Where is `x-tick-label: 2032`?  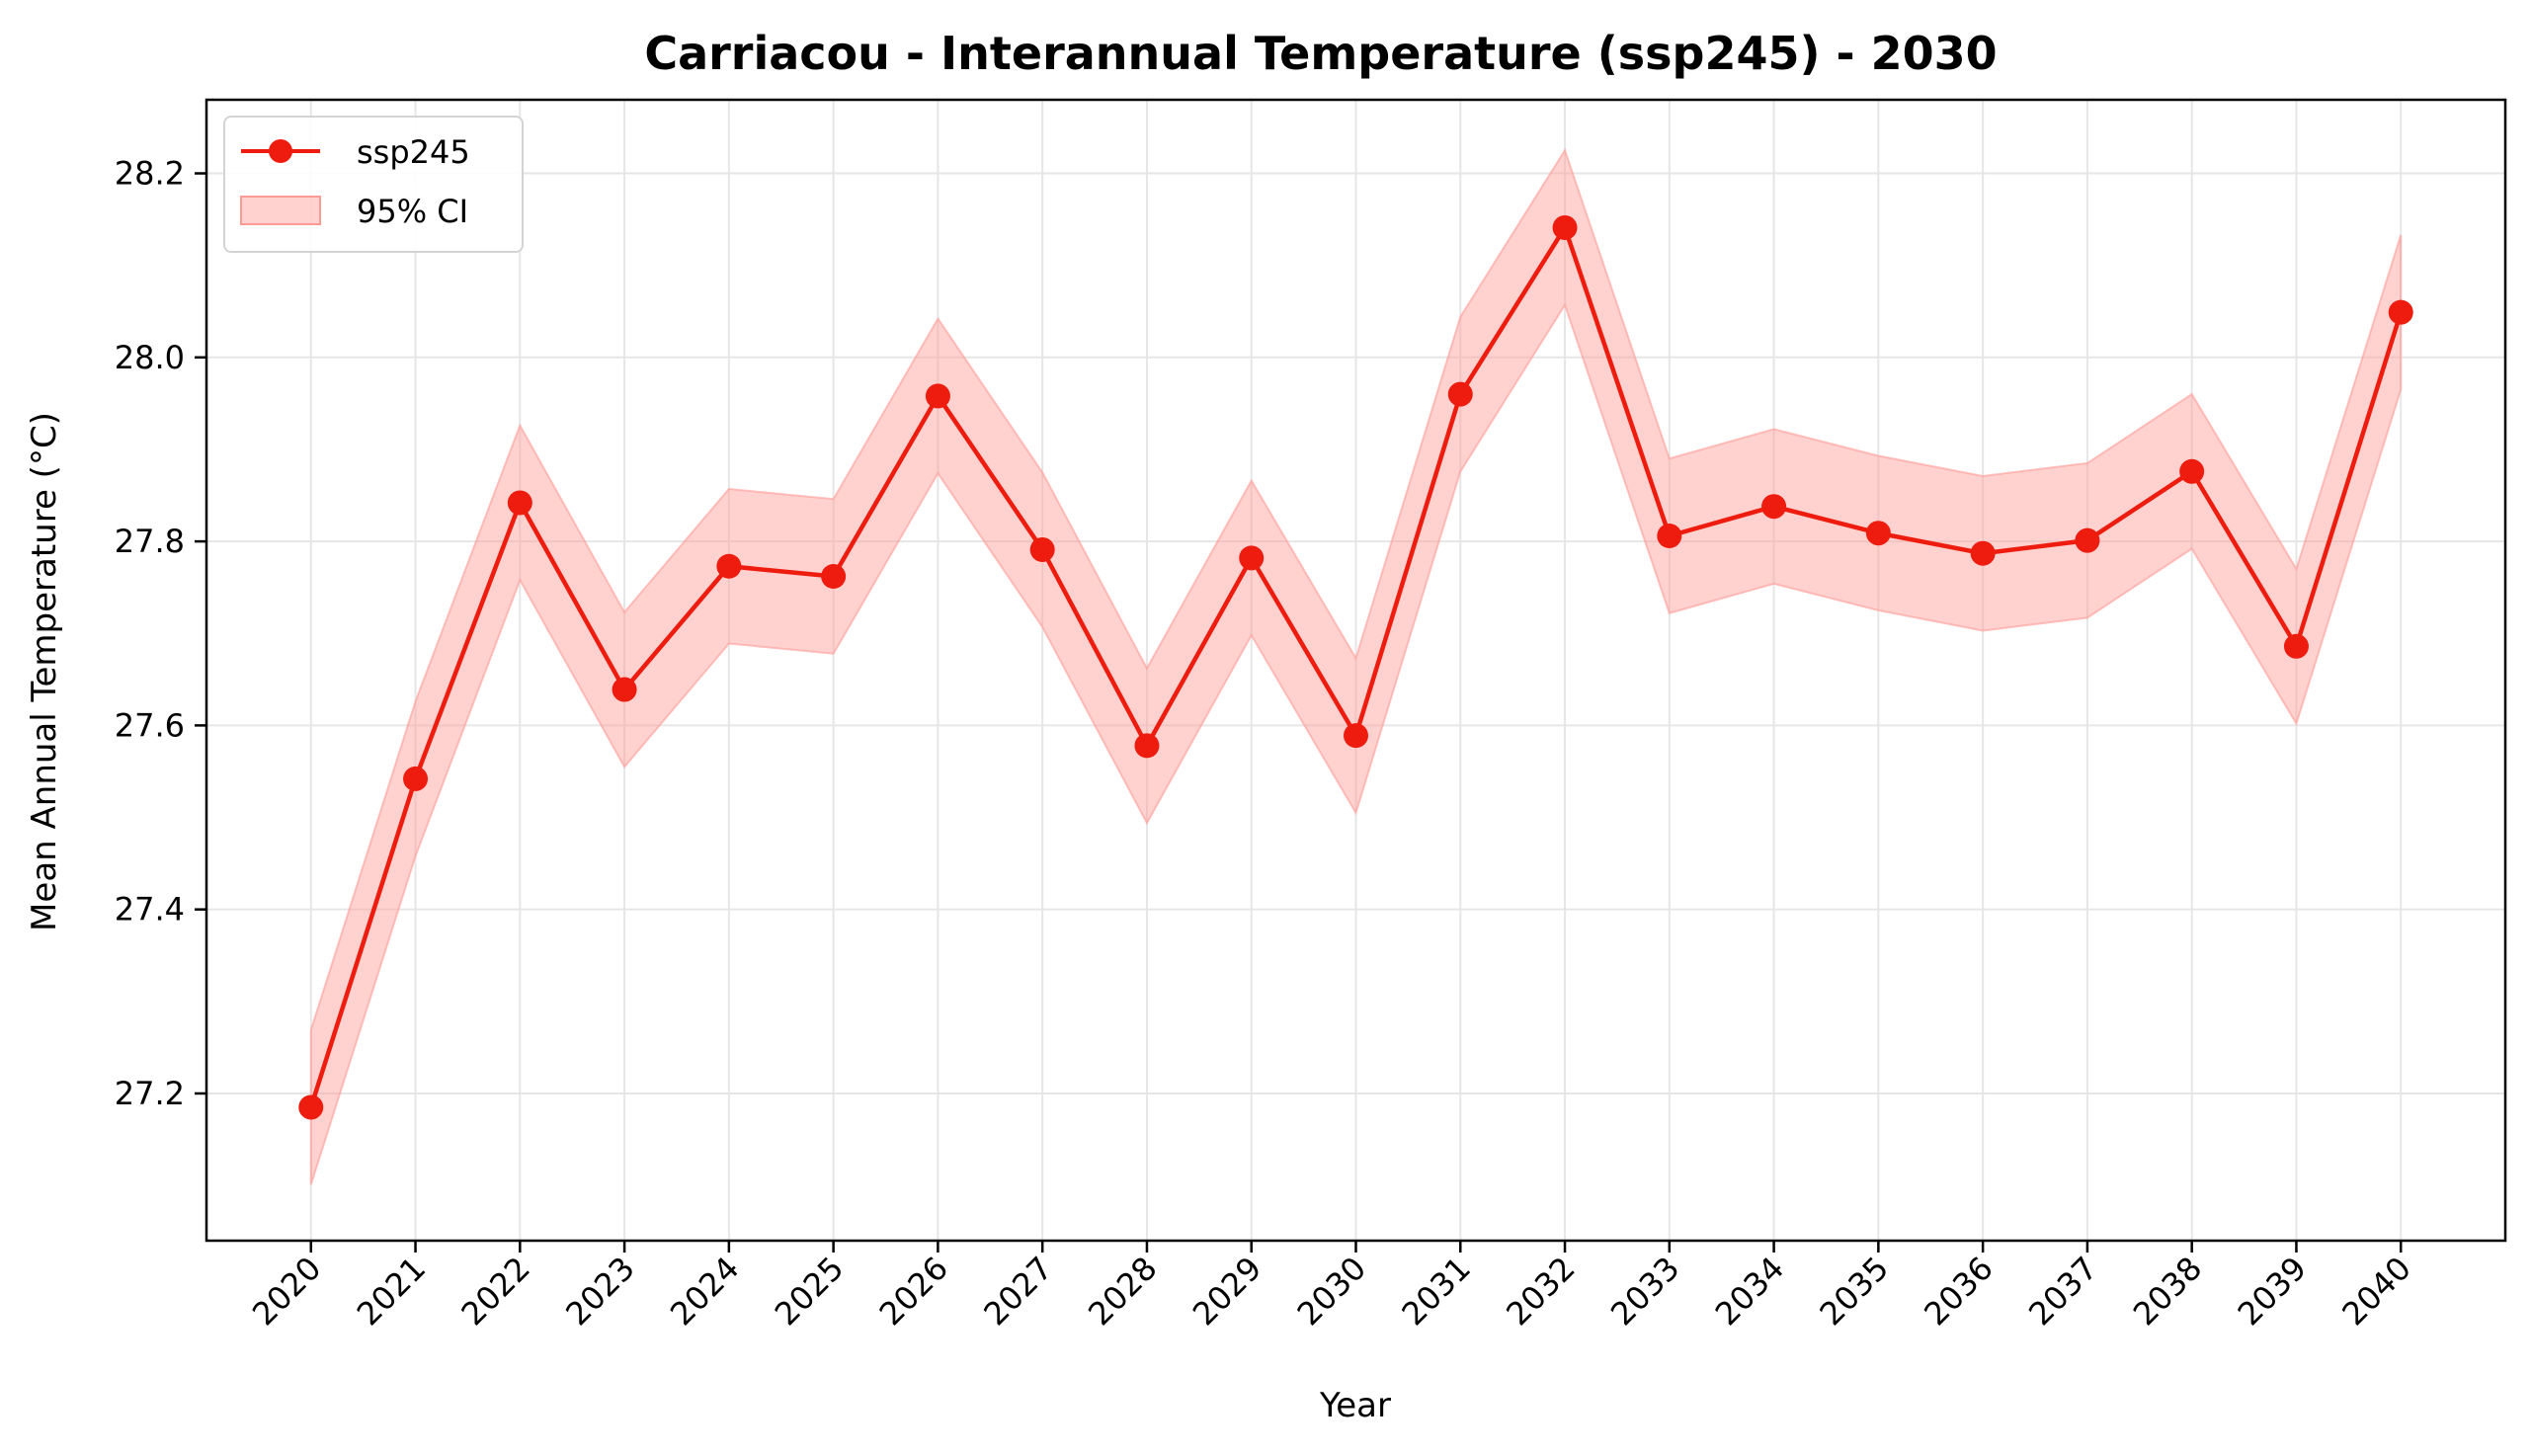
x-tick-label: 2032 is located at coordinates (1540, 1291).